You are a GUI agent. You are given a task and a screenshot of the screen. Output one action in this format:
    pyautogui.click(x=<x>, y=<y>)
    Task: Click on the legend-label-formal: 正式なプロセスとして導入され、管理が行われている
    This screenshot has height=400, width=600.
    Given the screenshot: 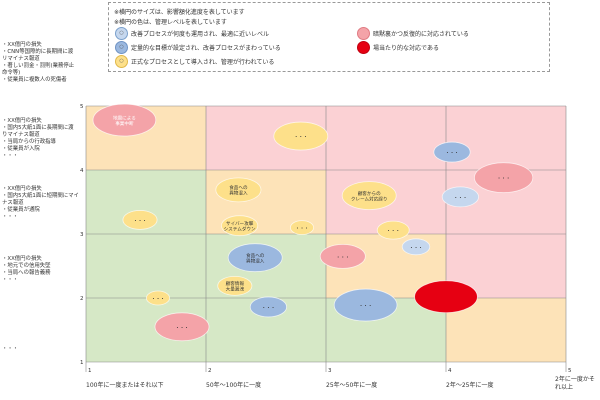 What is the action you would take?
    pyautogui.click(x=203, y=62)
    